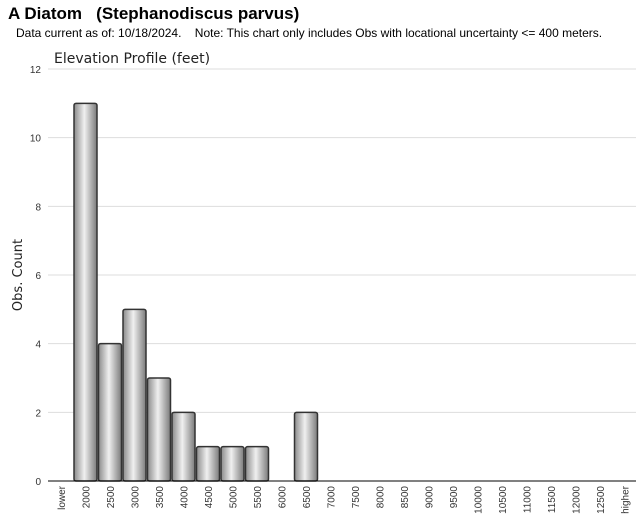  Describe the element at coordinates (503, 500) in the screenshot. I see `x-tick-label: 10500` at that location.